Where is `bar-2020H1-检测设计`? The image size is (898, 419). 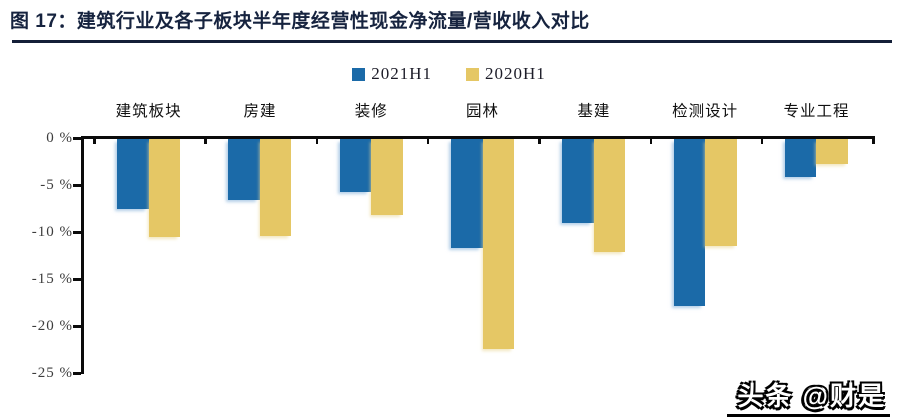
bar-2020H1-检测设计 is located at coordinates (721, 192).